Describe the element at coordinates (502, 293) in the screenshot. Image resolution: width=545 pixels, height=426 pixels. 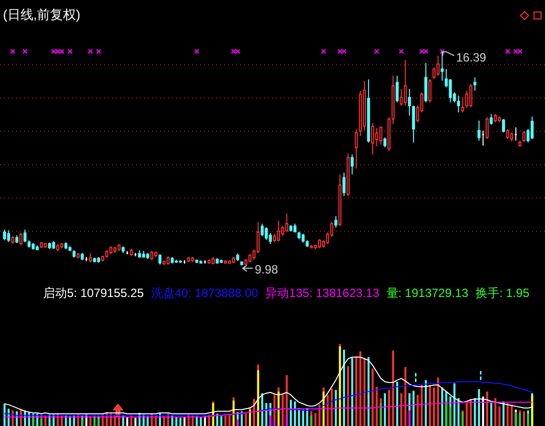
I see `text: 换手: 1.95` at that location.